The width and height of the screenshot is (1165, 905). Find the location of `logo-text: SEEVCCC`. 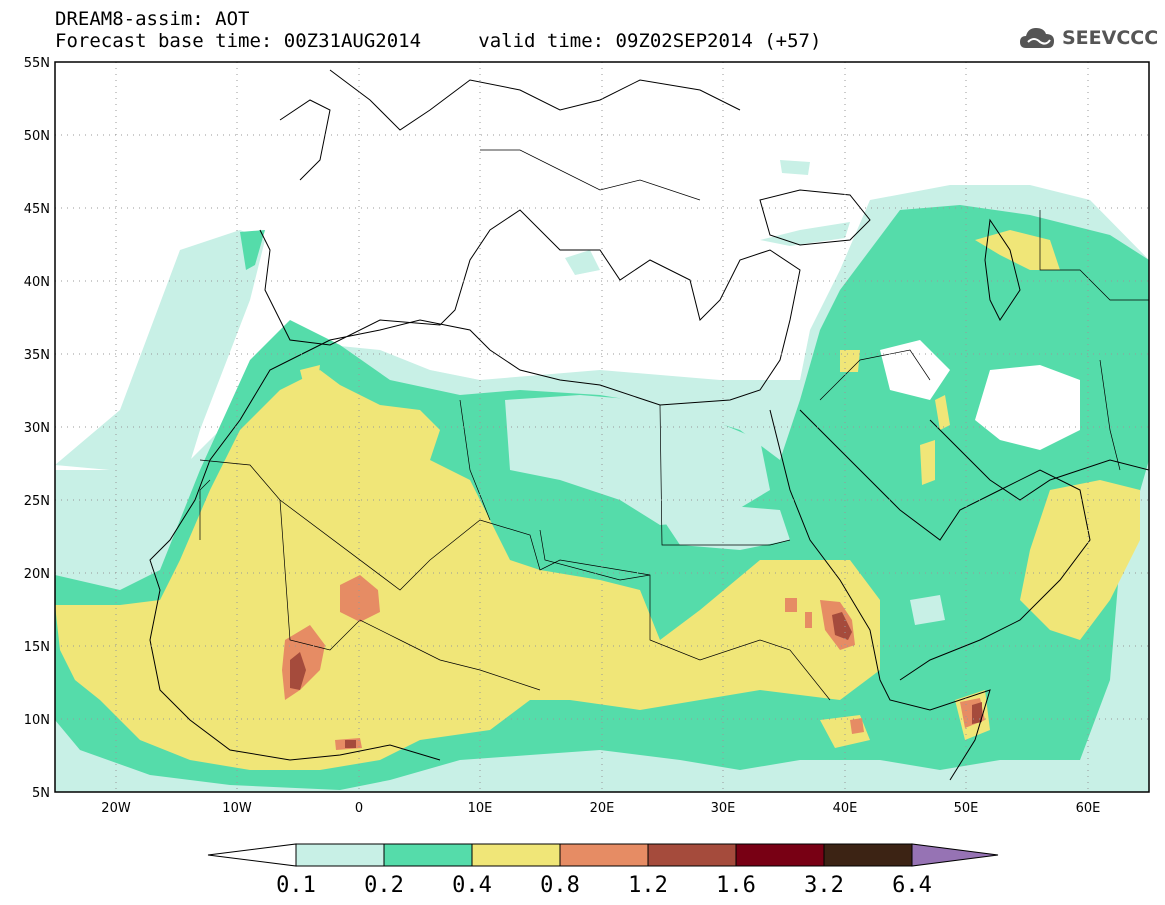

logo-text: SEEVCCC is located at coordinates (1110, 38).